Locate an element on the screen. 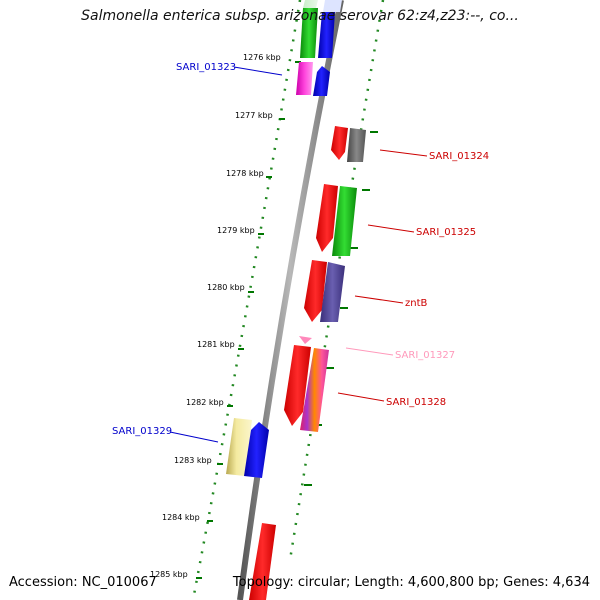 The height and width of the screenshot is (600, 600). gene-red-bottom is located at coordinates (262, 561).